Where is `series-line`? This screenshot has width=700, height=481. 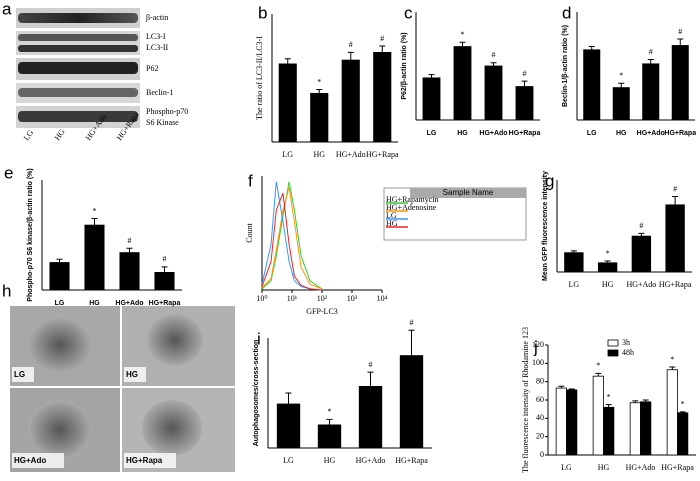 series-line is located at coordinates (292, 241).